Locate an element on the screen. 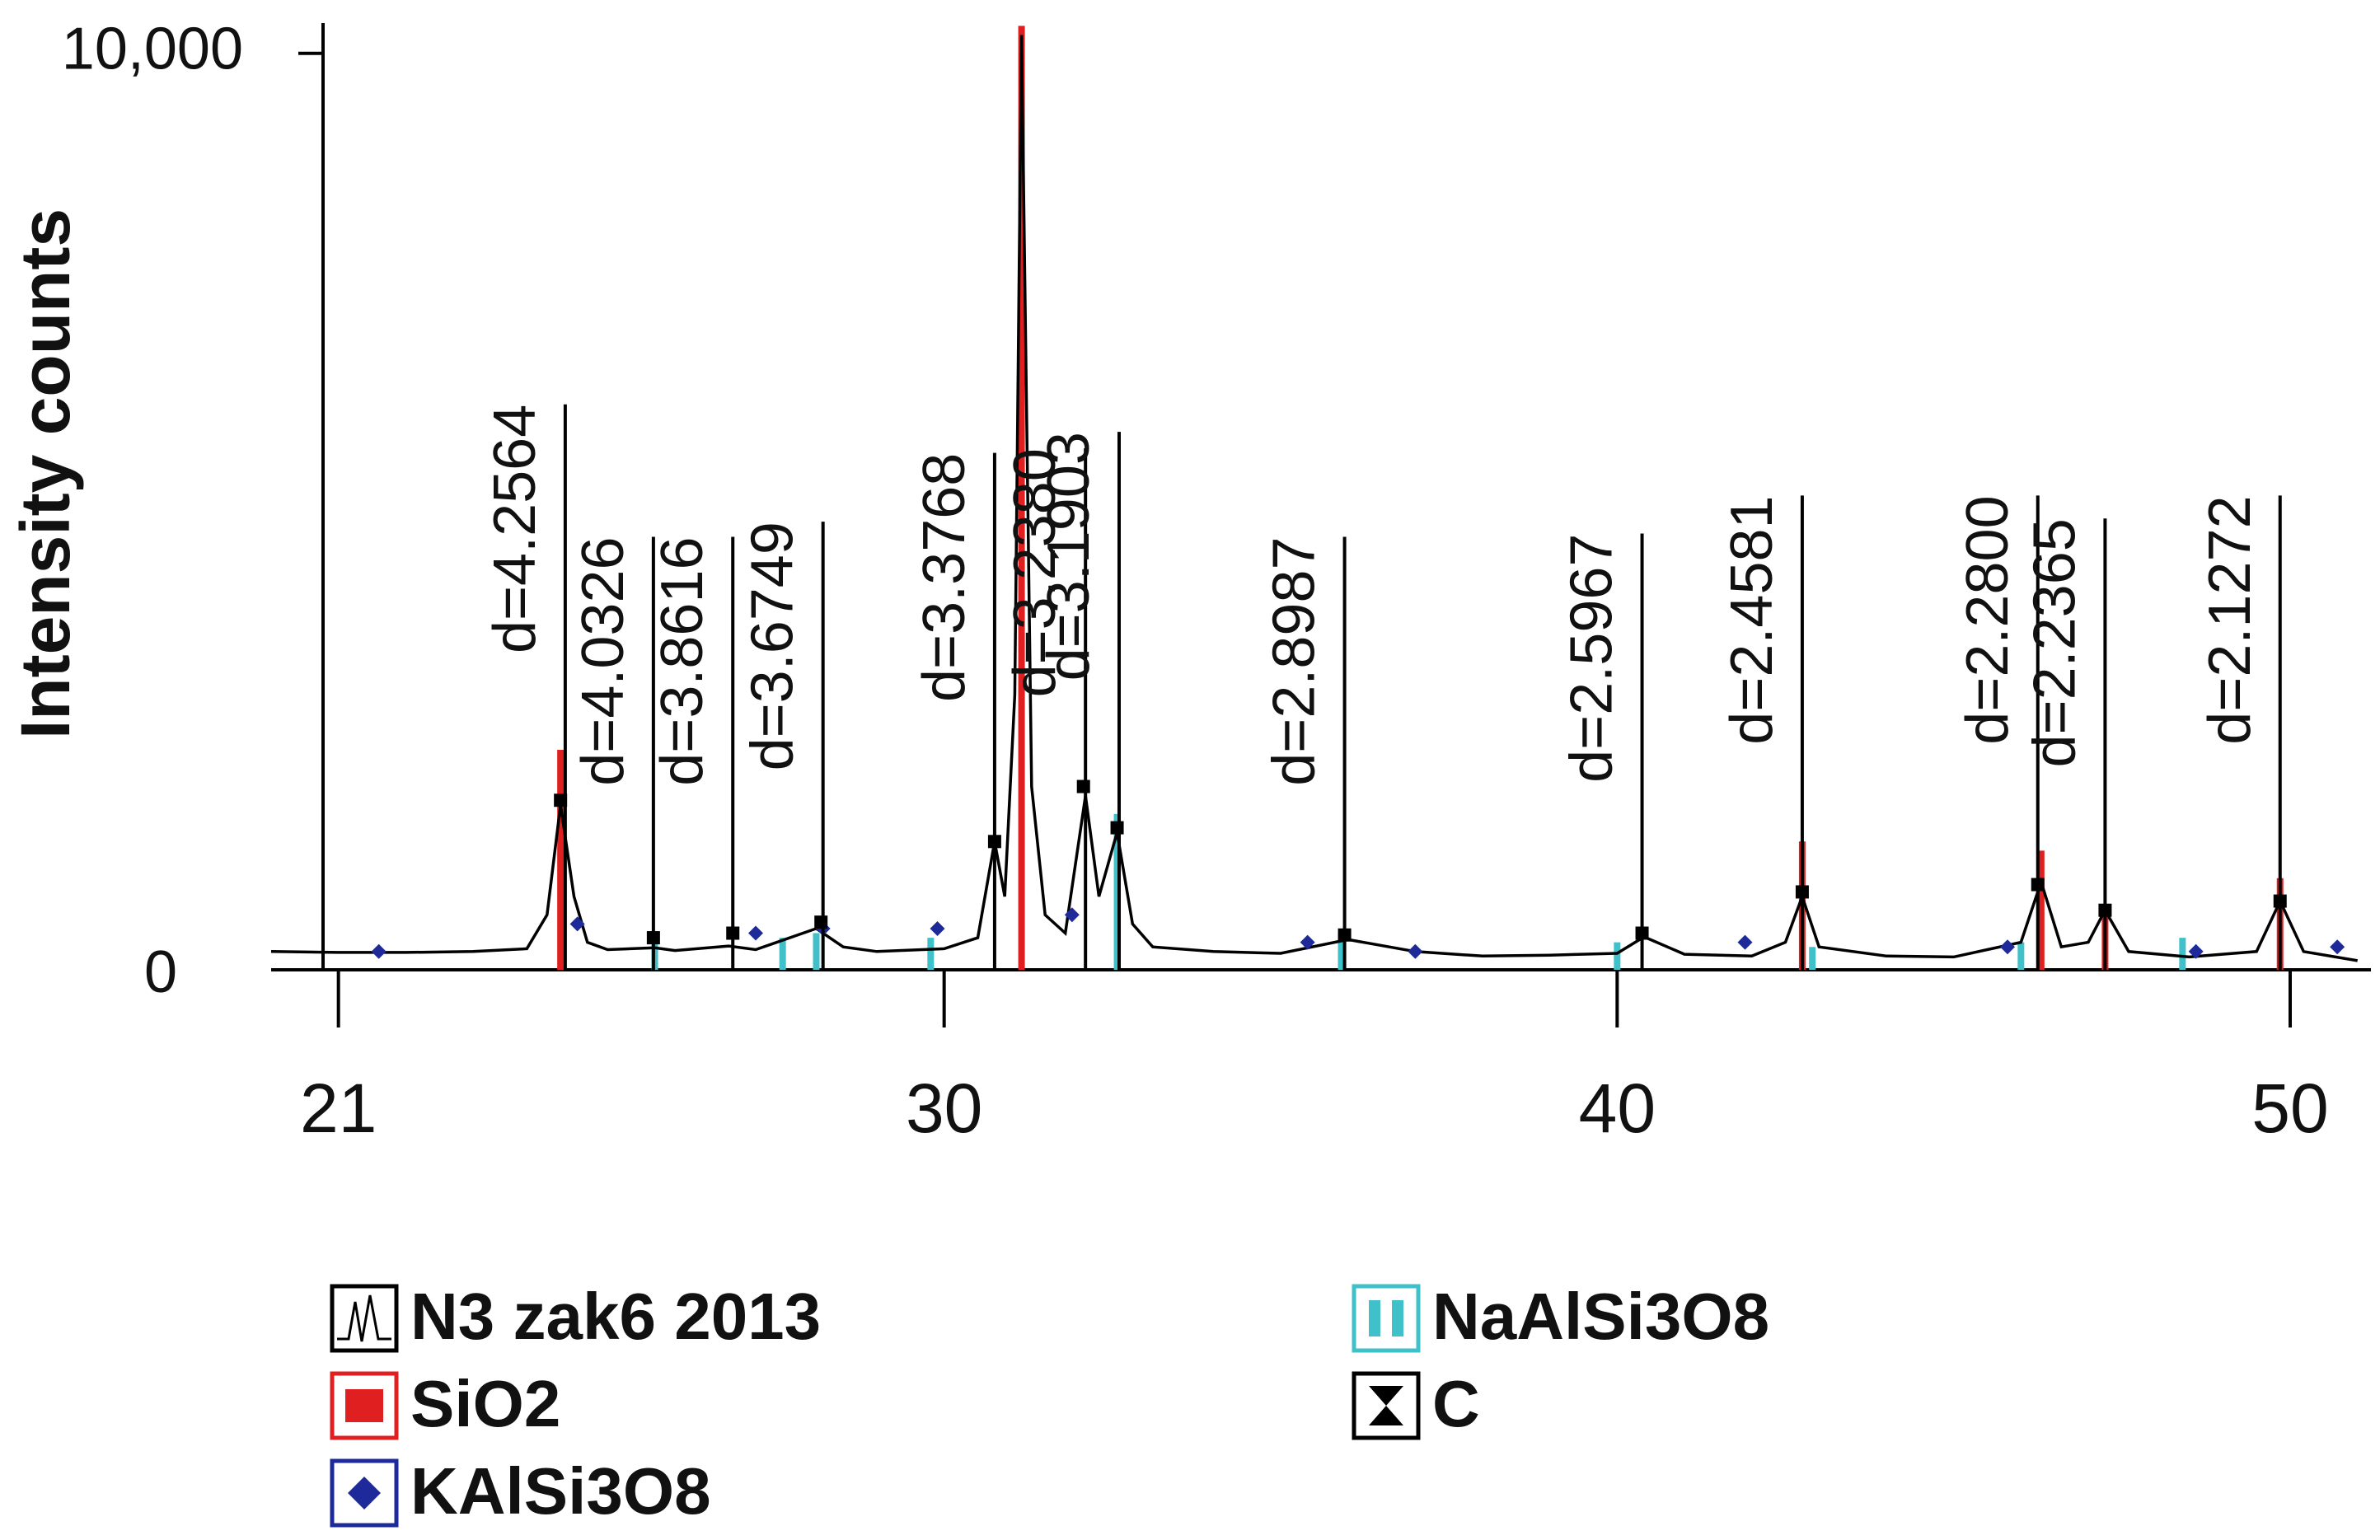 This screenshot has height=1540, width=2380. annotation-label: d=3.1903 is located at coordinates (1069, 556).